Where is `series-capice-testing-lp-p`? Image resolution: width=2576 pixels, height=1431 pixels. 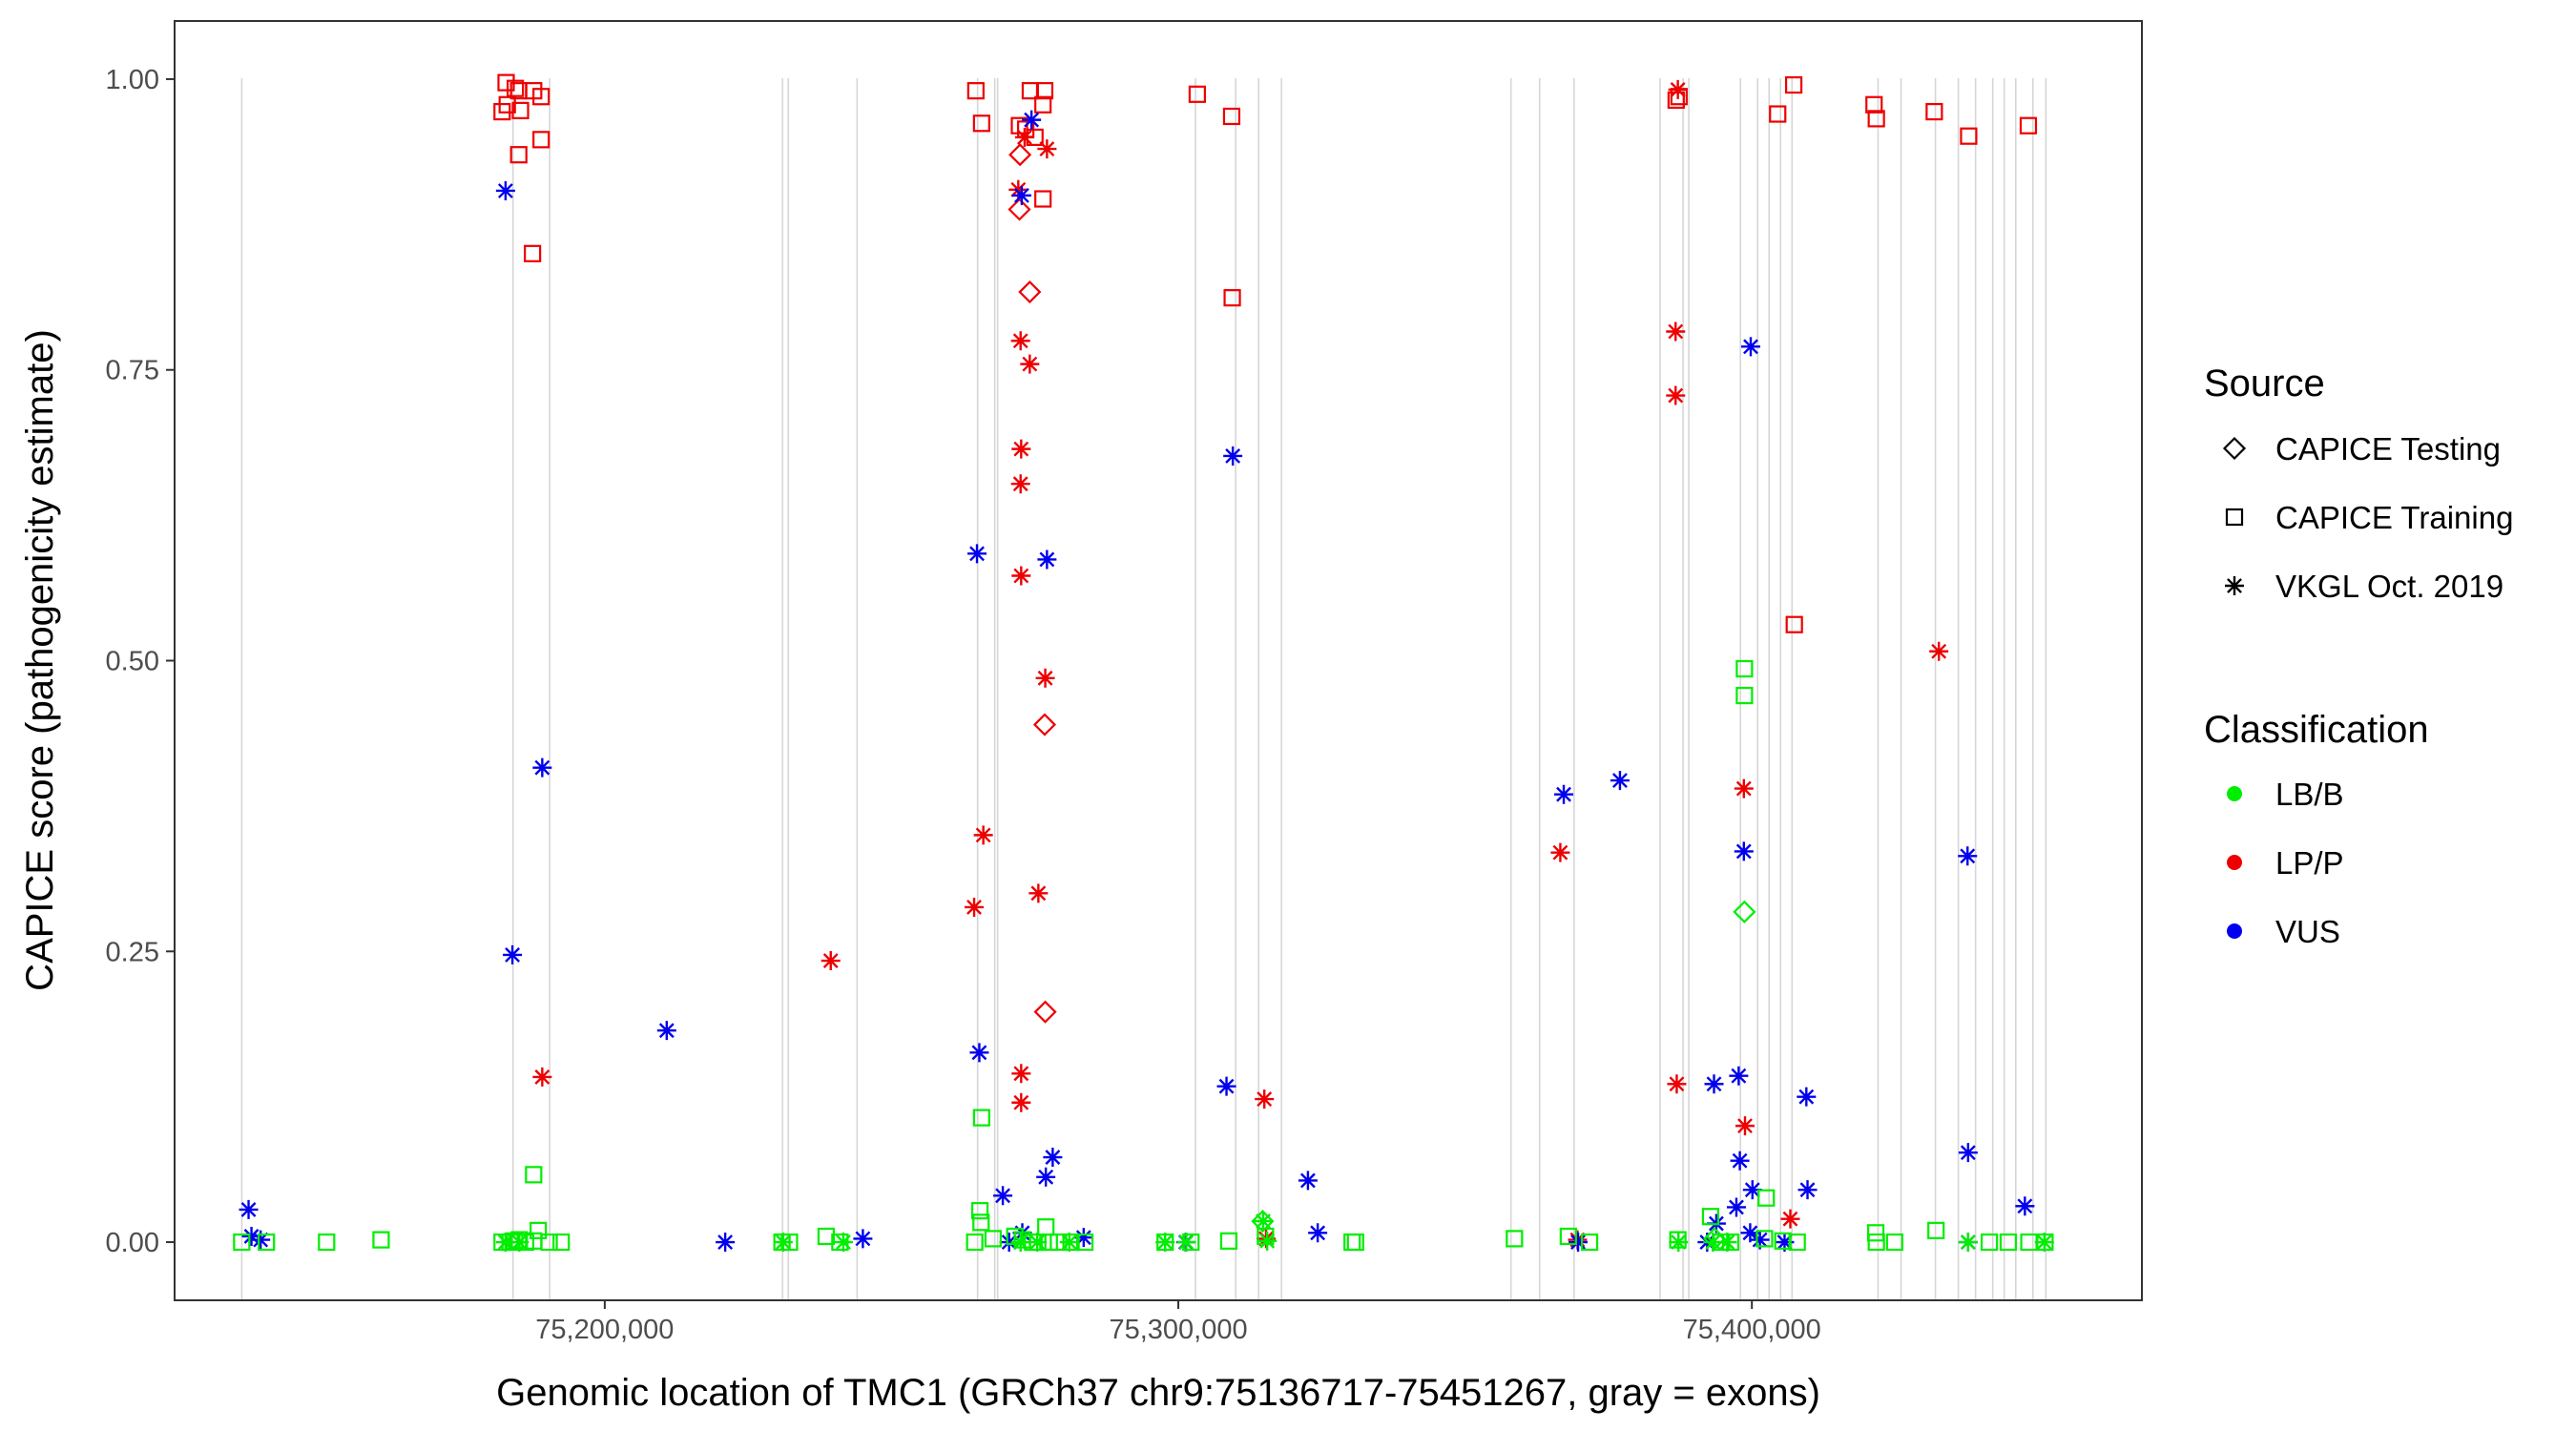 series-capice-testing-lp-p is located at coordinates (1032, 583).